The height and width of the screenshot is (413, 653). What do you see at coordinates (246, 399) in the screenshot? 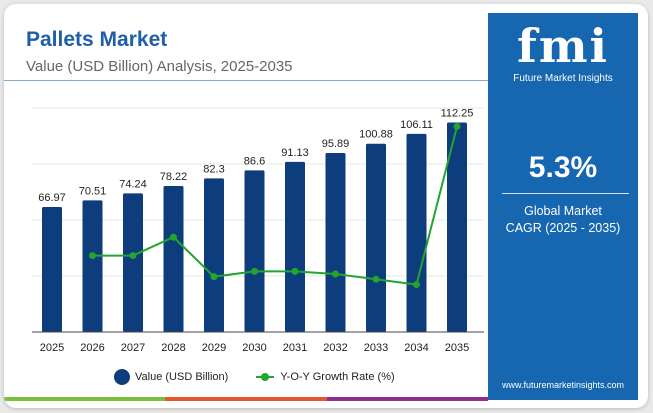
I see `color-stripe` at bounding box center [246, 399].